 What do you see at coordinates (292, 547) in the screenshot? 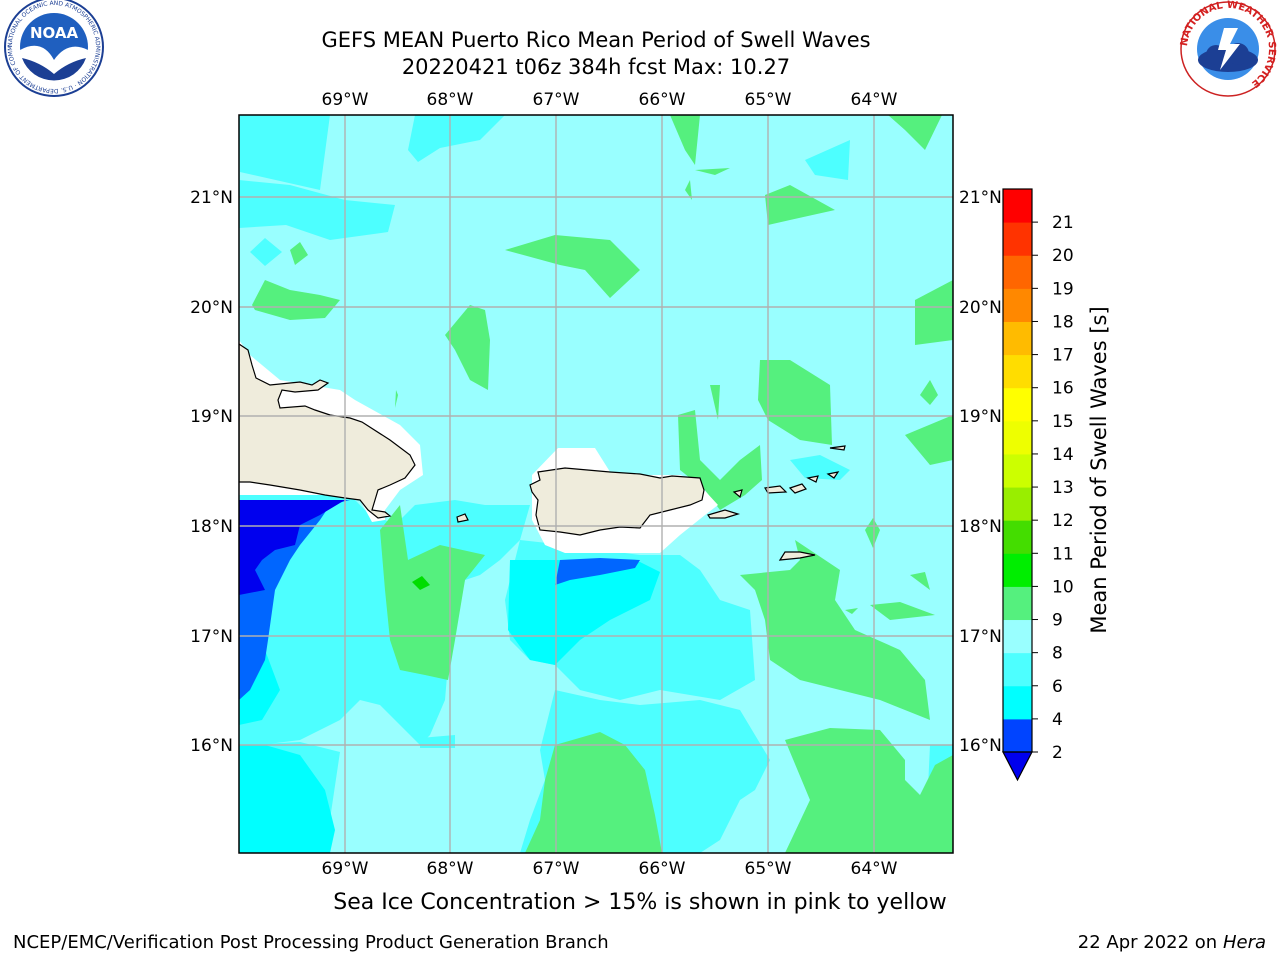
I see `contour-below-2s` at bounding box center [292, 547].